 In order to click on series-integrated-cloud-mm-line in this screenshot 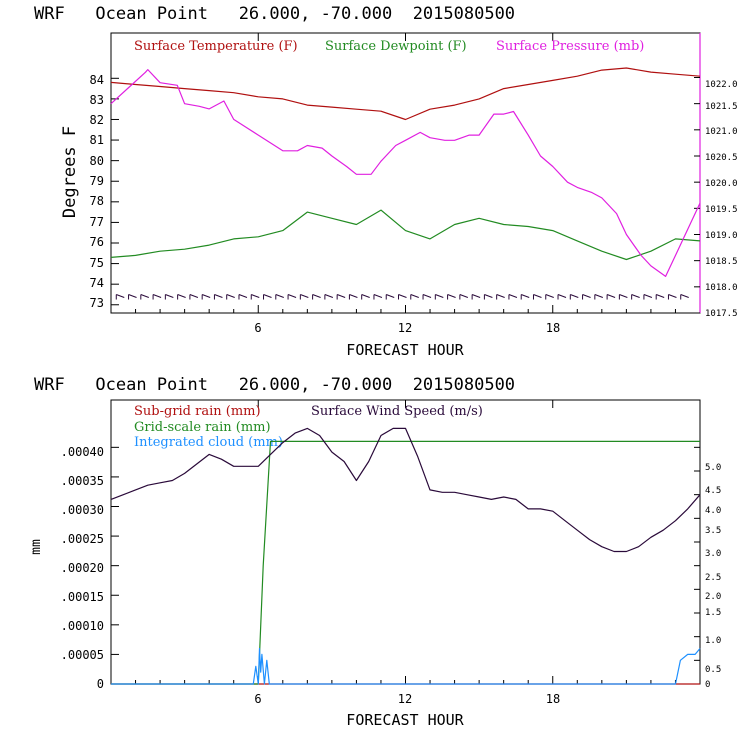, I will do `click(406, 666)`.